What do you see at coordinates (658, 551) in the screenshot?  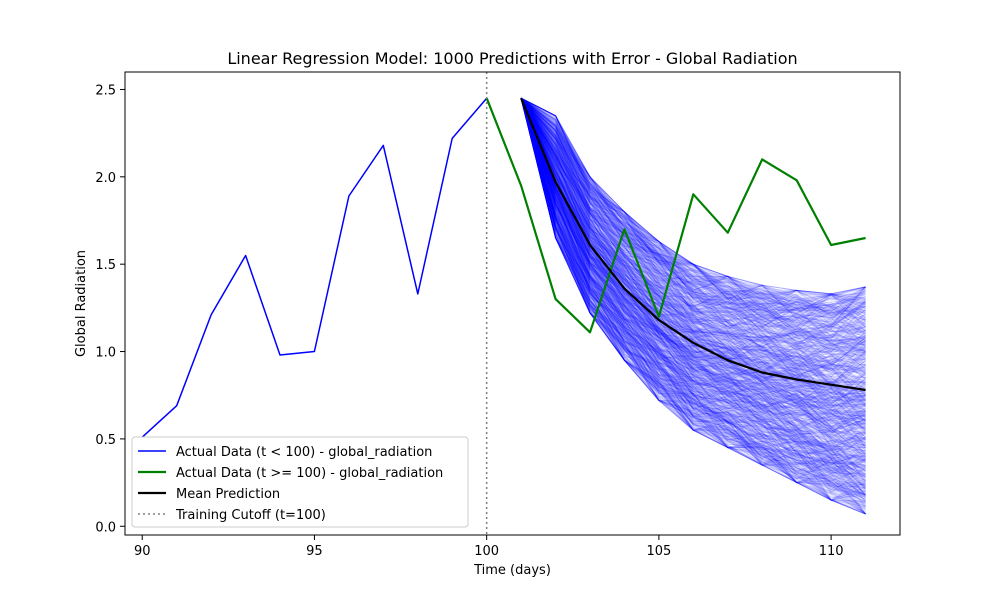 I see `x-tick-label: 105` at bounding box center [658, 551].